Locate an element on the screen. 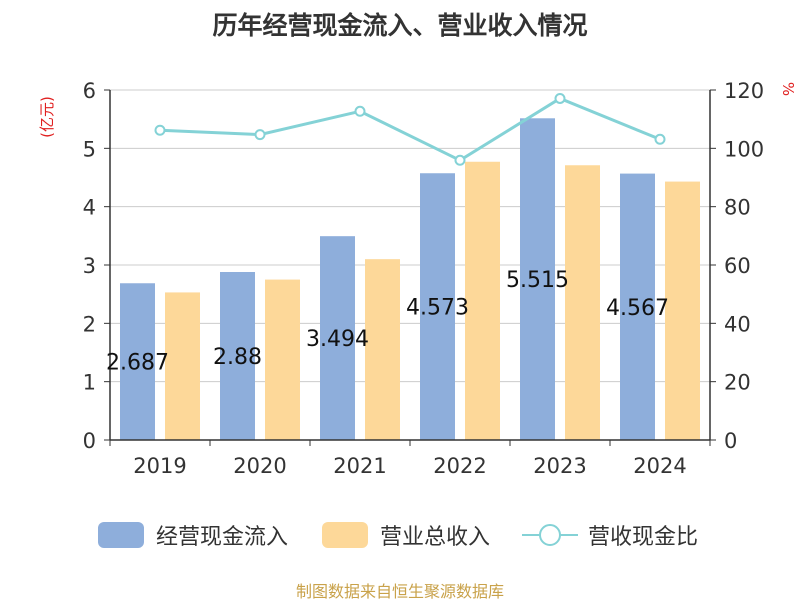  x-tick-label: 2023 is located at coordinates (559, 466).